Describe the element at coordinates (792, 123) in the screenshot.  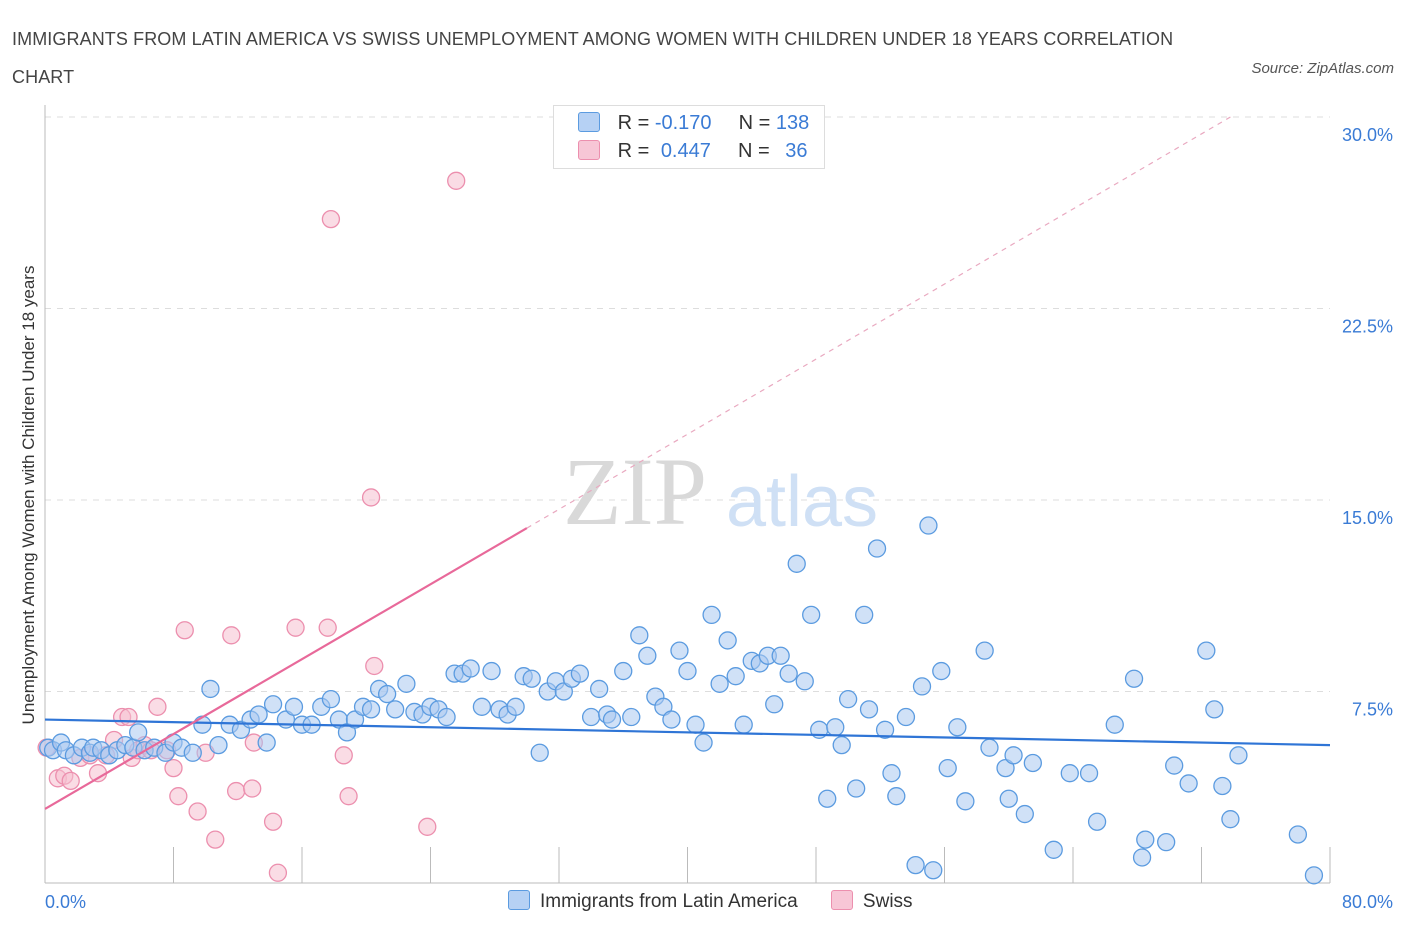
I see `n-value: 138` at that location.